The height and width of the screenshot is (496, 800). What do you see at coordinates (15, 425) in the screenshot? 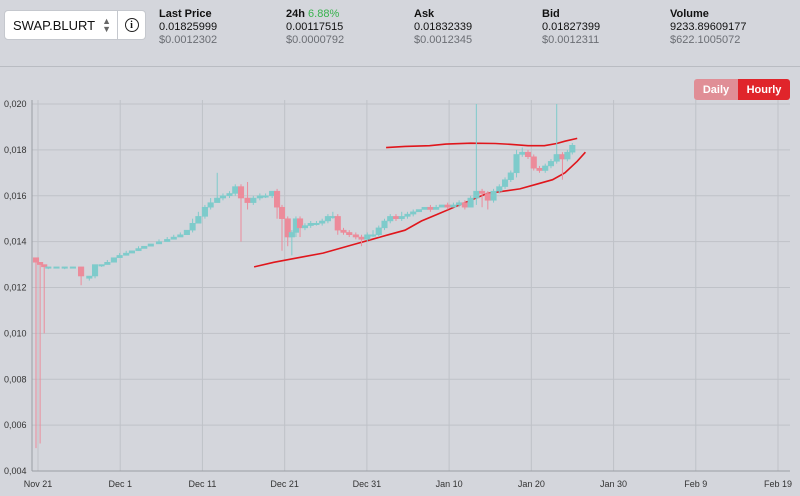
I see `y-tick-label: 0,006` at bounding box center [15, 425].